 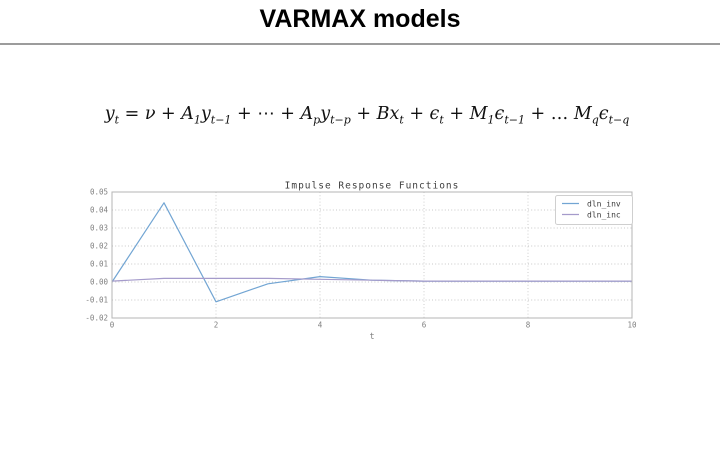 I want to click on formula-term: Mq, so click(x=586, y=115).